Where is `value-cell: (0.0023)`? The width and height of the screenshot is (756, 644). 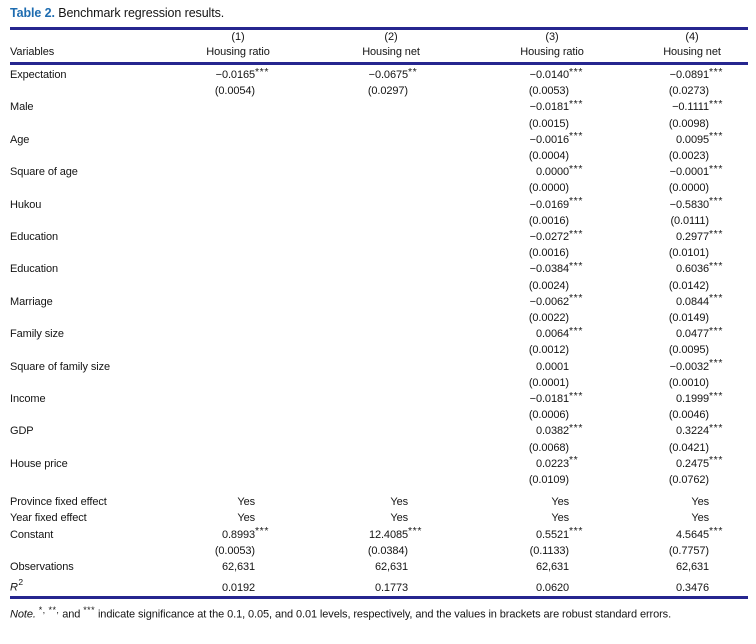 value-cell: (0.0023) is located at coordinates (671, 156).